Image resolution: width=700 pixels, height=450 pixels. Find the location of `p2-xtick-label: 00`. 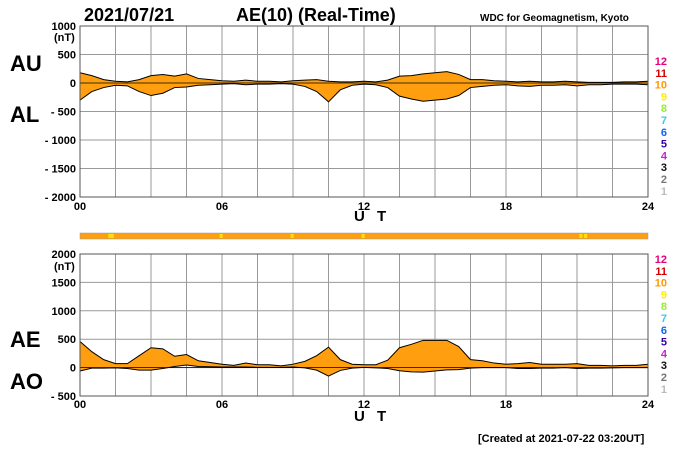

p2-xtick-label: 00 is located at coordinates (80, 405).